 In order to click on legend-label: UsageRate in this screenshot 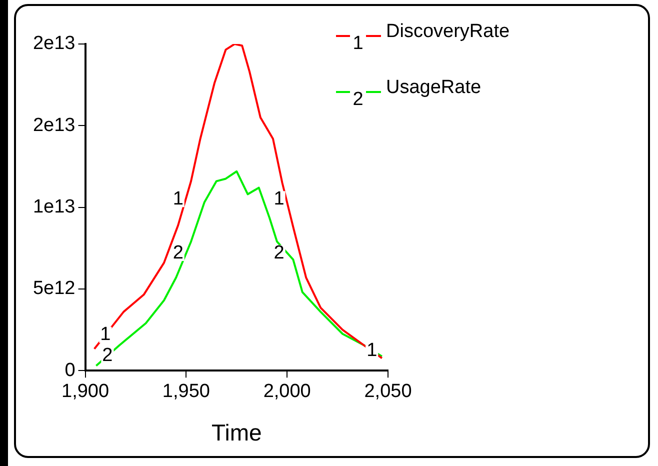, I will do `click(434, 87)`.